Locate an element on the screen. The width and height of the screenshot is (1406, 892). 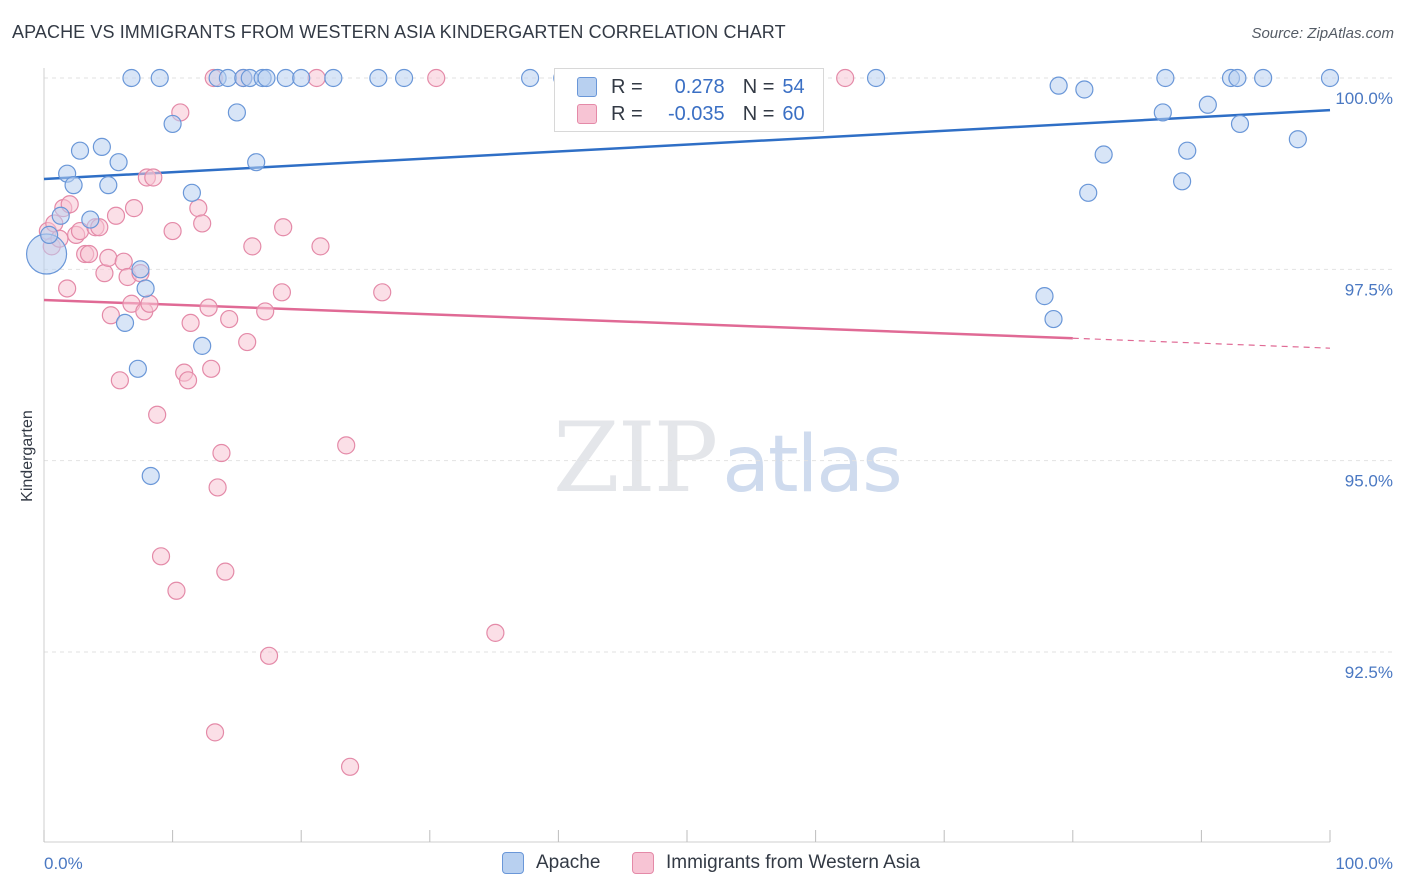
western-asia-trend-extension is located at coordinates (1201, 343).